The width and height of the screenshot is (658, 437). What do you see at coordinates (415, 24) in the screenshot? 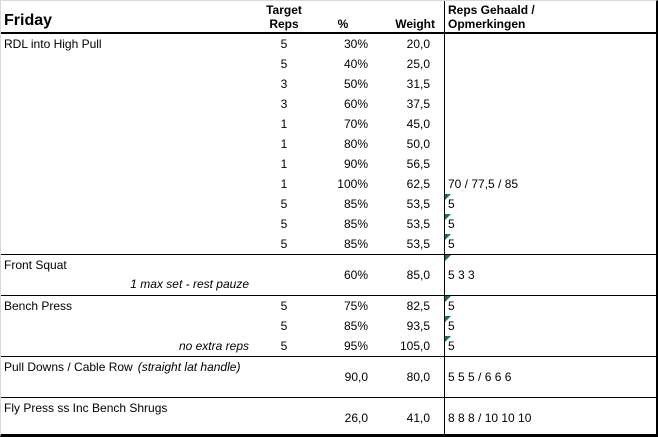
I see `col-header-weight: Weight` at bounding box center [415, 24].